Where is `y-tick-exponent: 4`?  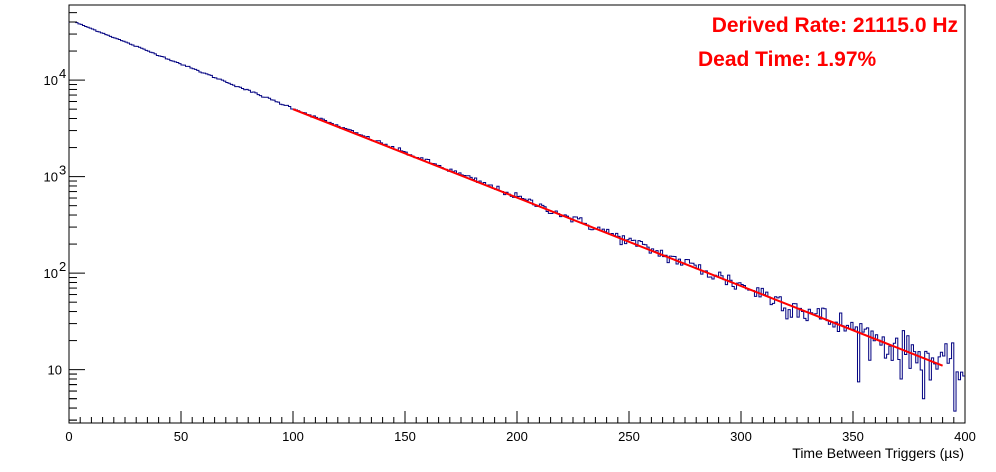
y-tick-exponent: 4 is located at coordinates (62, 73).